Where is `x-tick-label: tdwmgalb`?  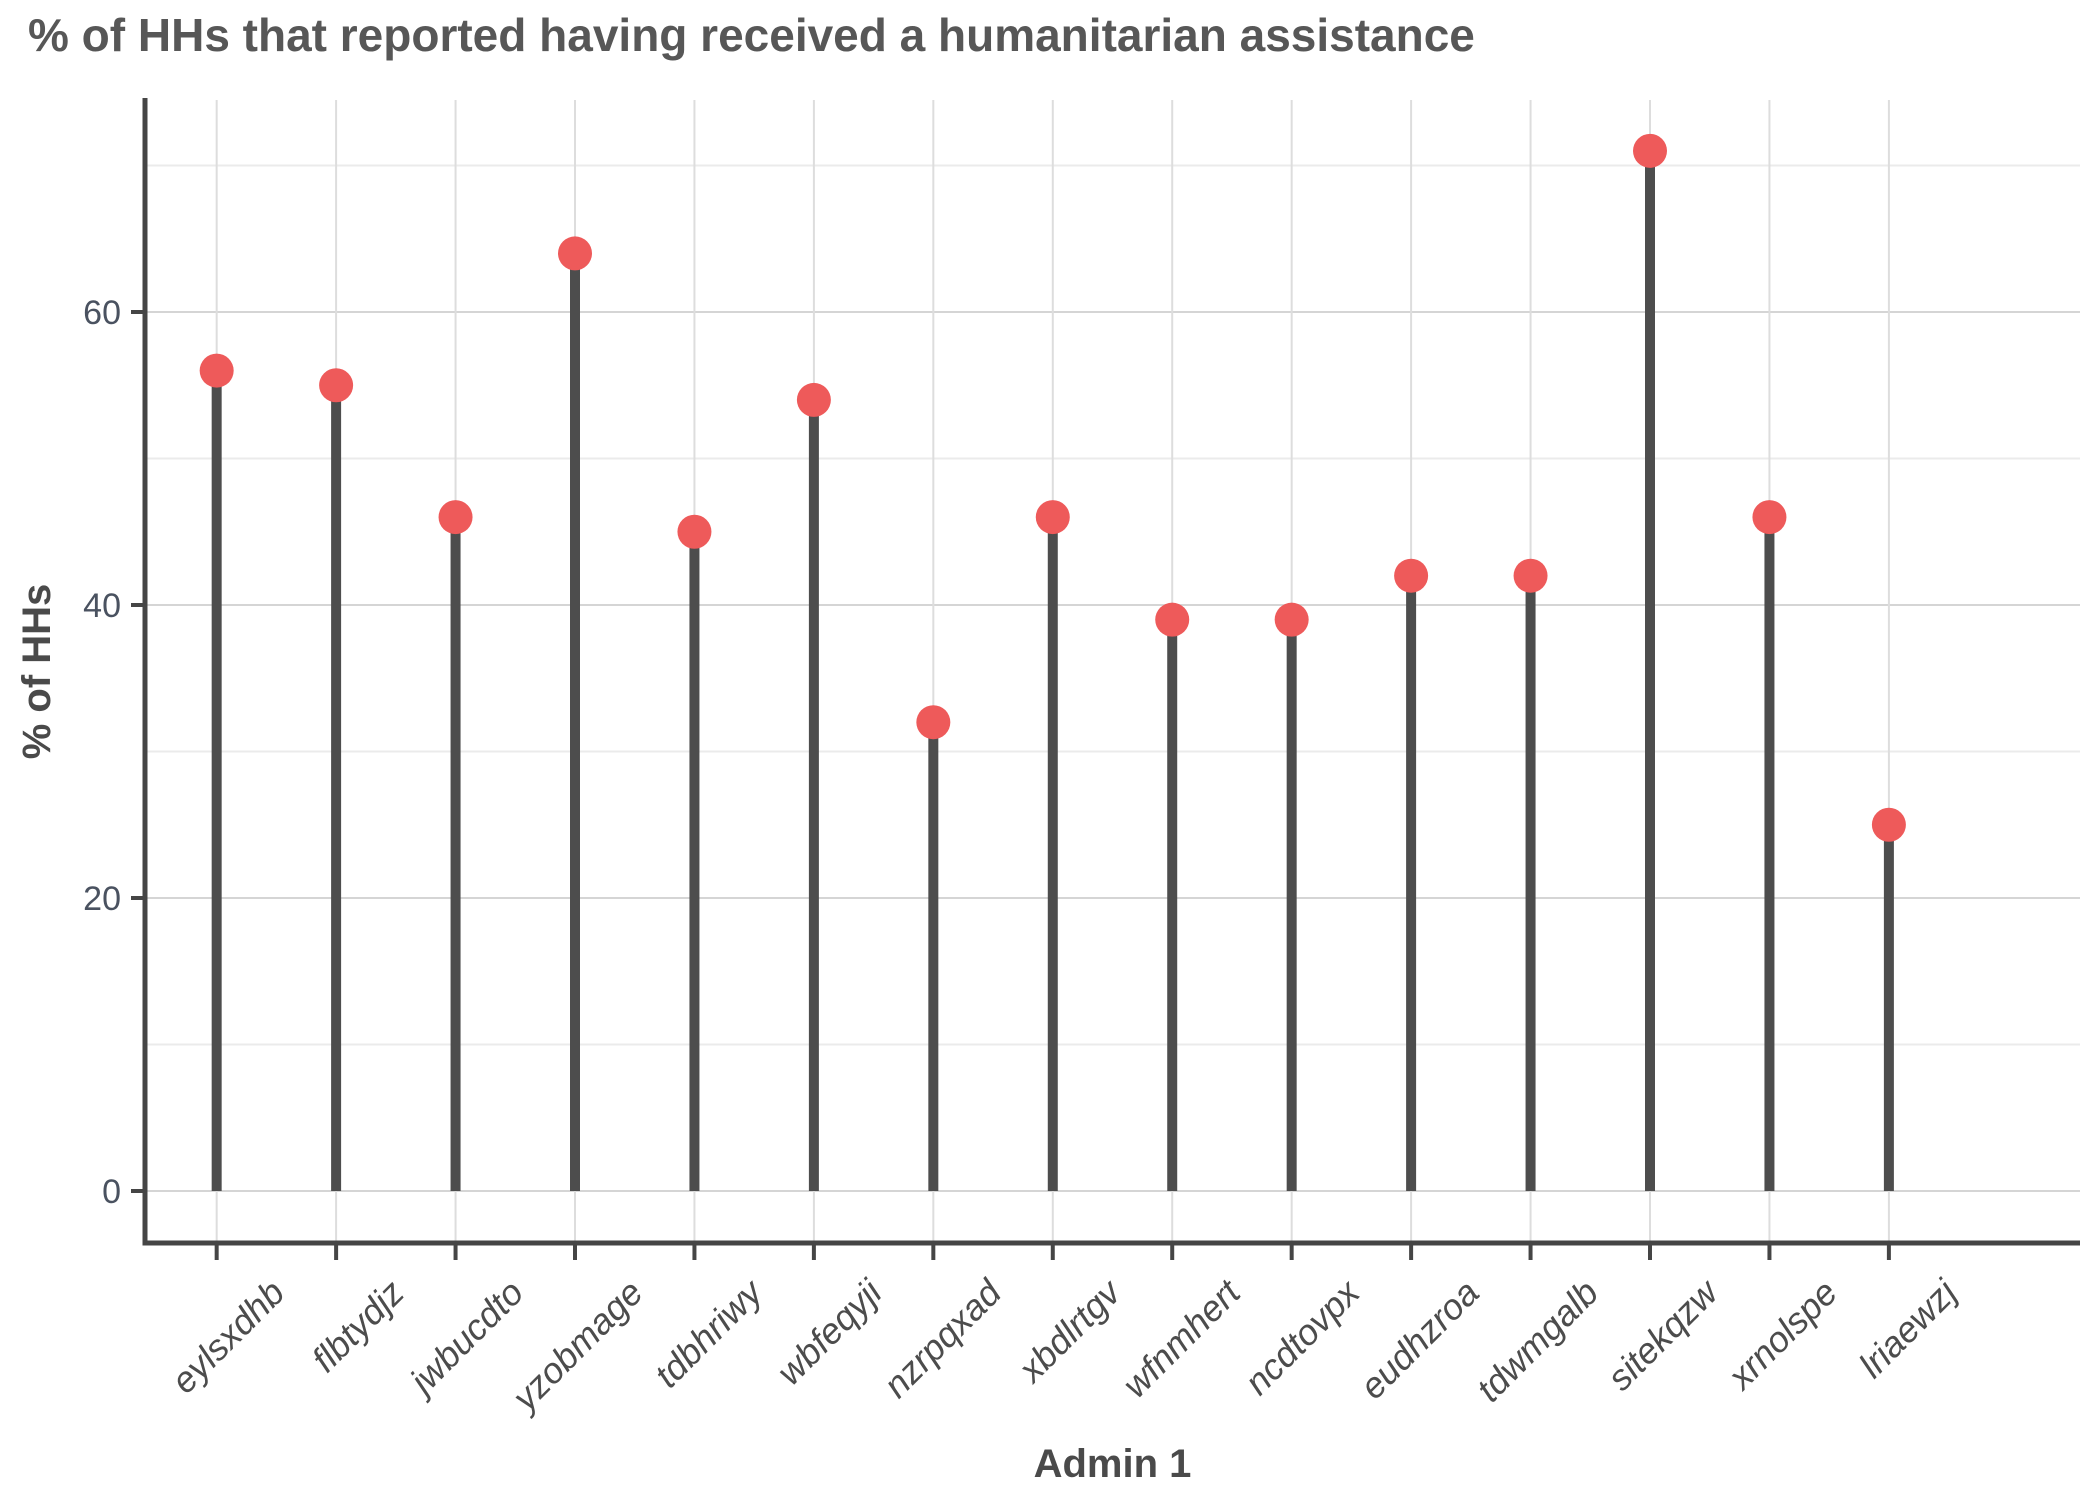 x-tick-label: tdwmgalb is located at coordinates (1537, 1341).